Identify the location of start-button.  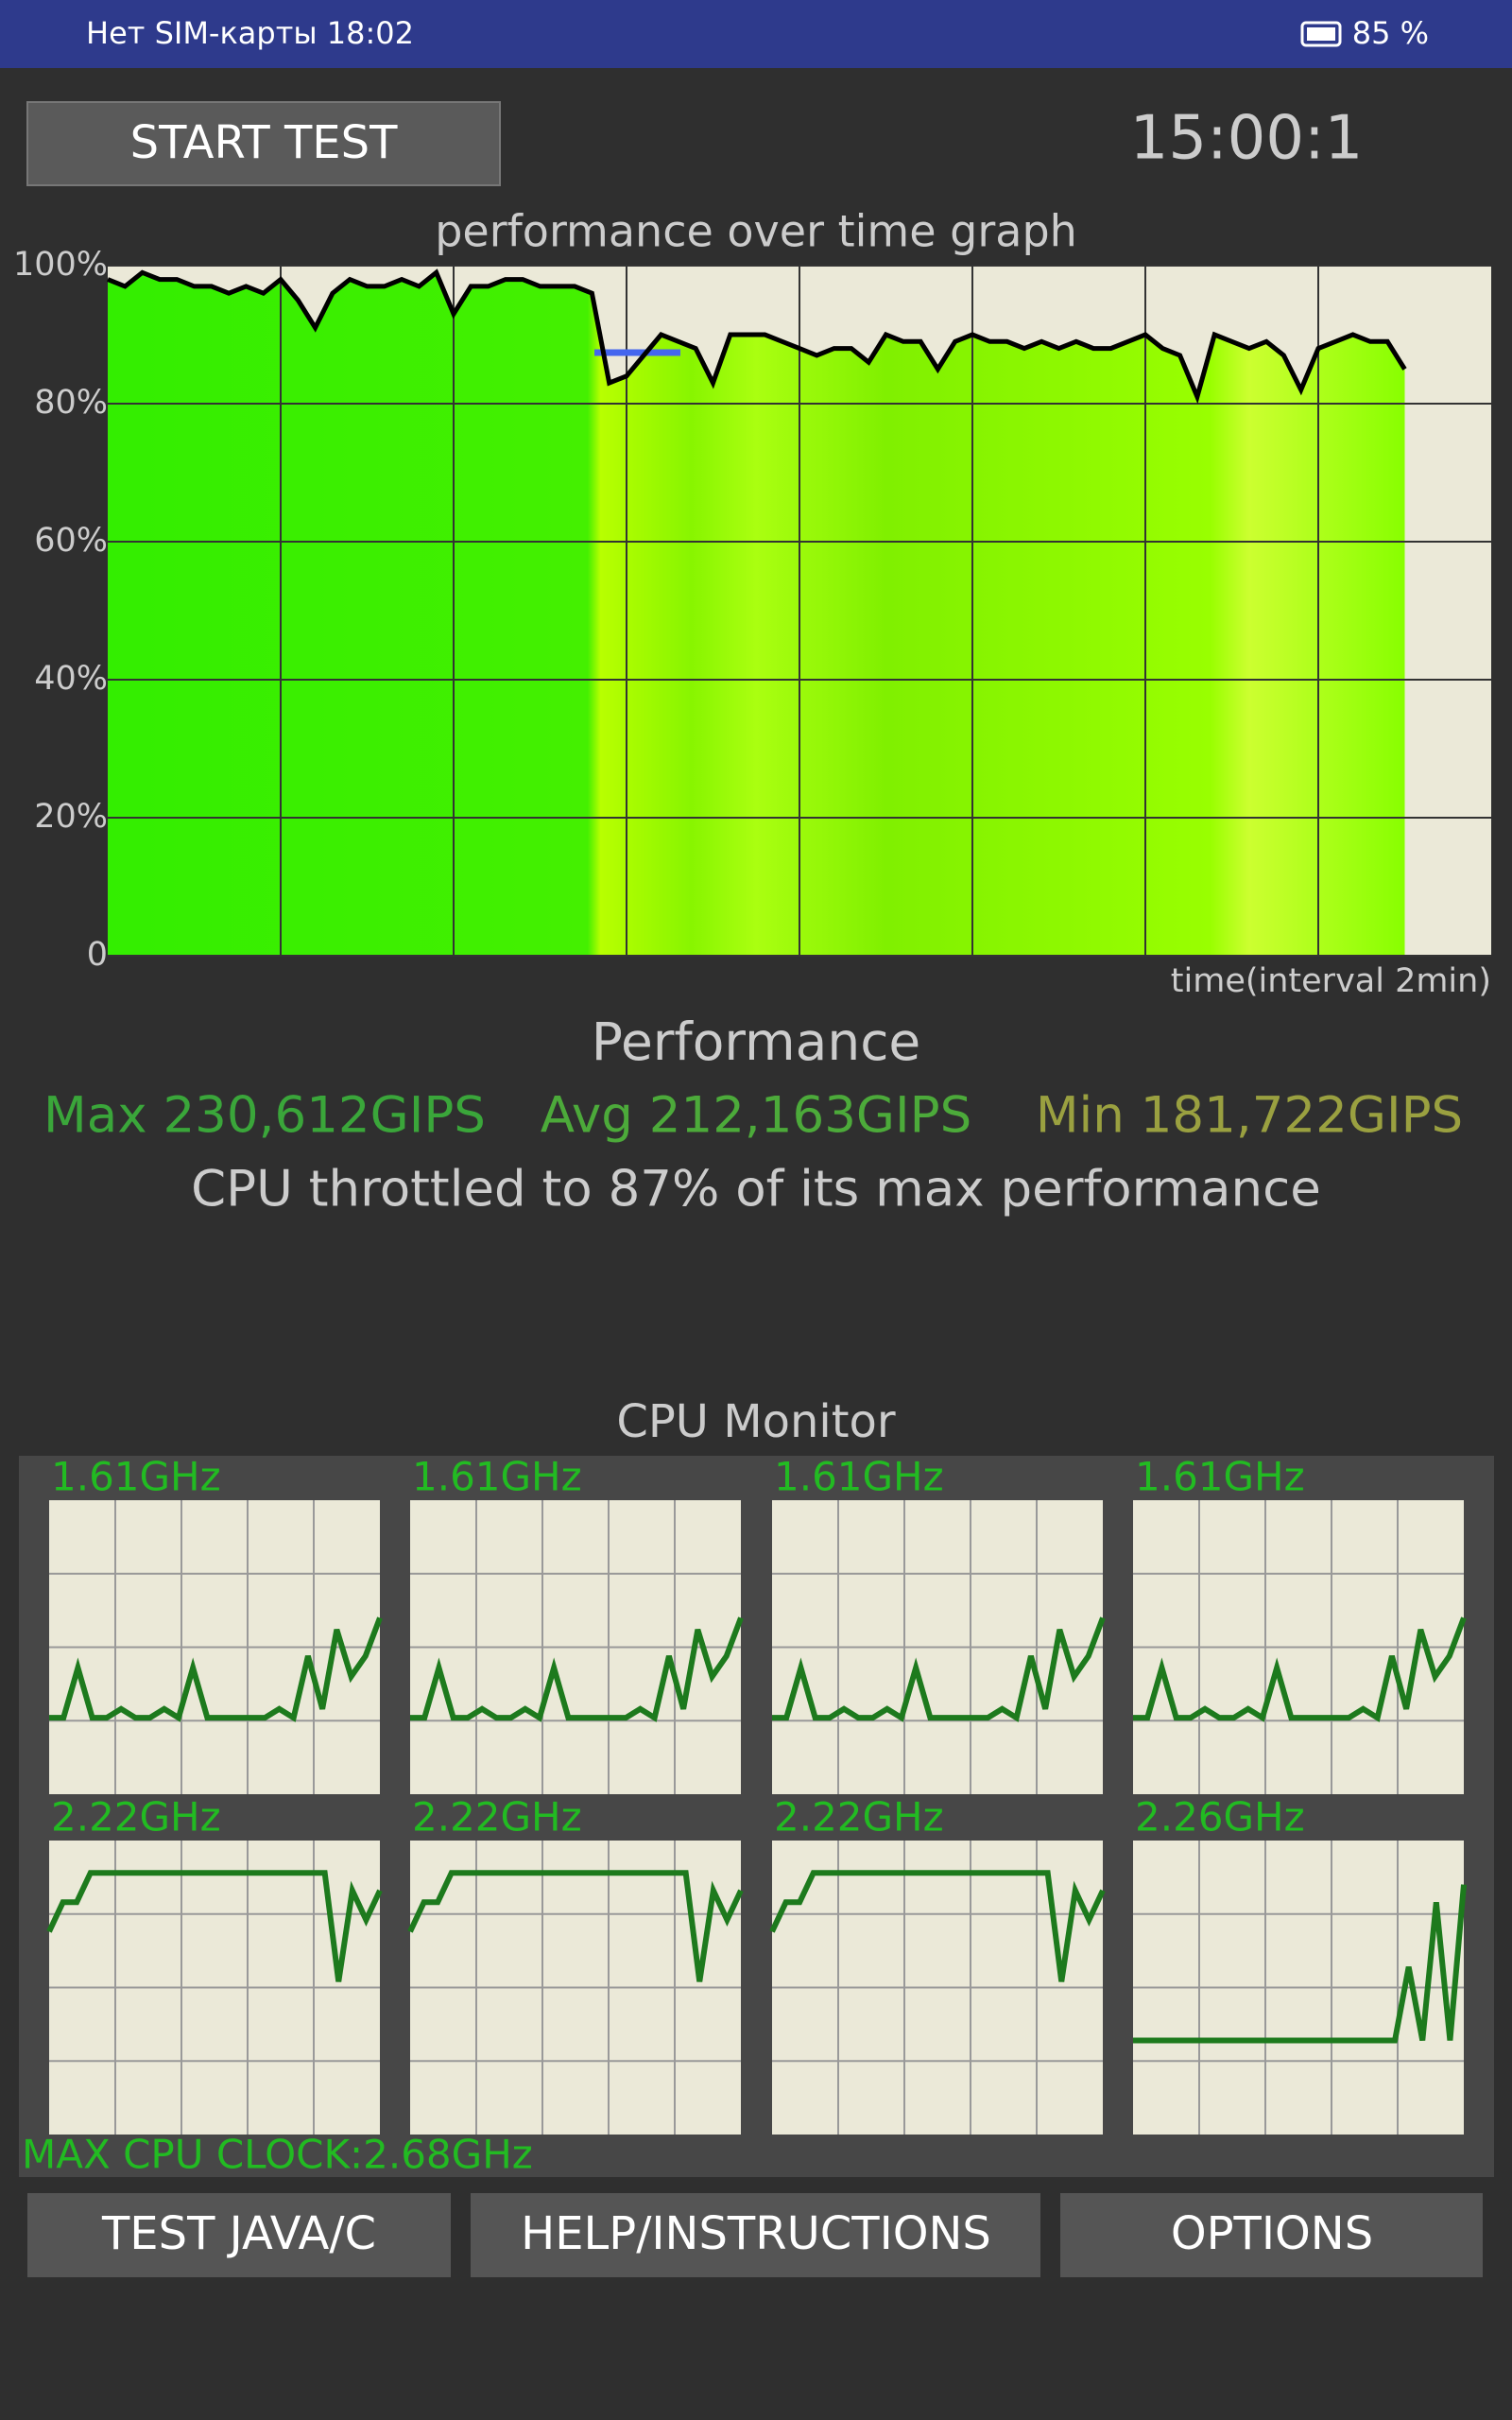
(263, 143).